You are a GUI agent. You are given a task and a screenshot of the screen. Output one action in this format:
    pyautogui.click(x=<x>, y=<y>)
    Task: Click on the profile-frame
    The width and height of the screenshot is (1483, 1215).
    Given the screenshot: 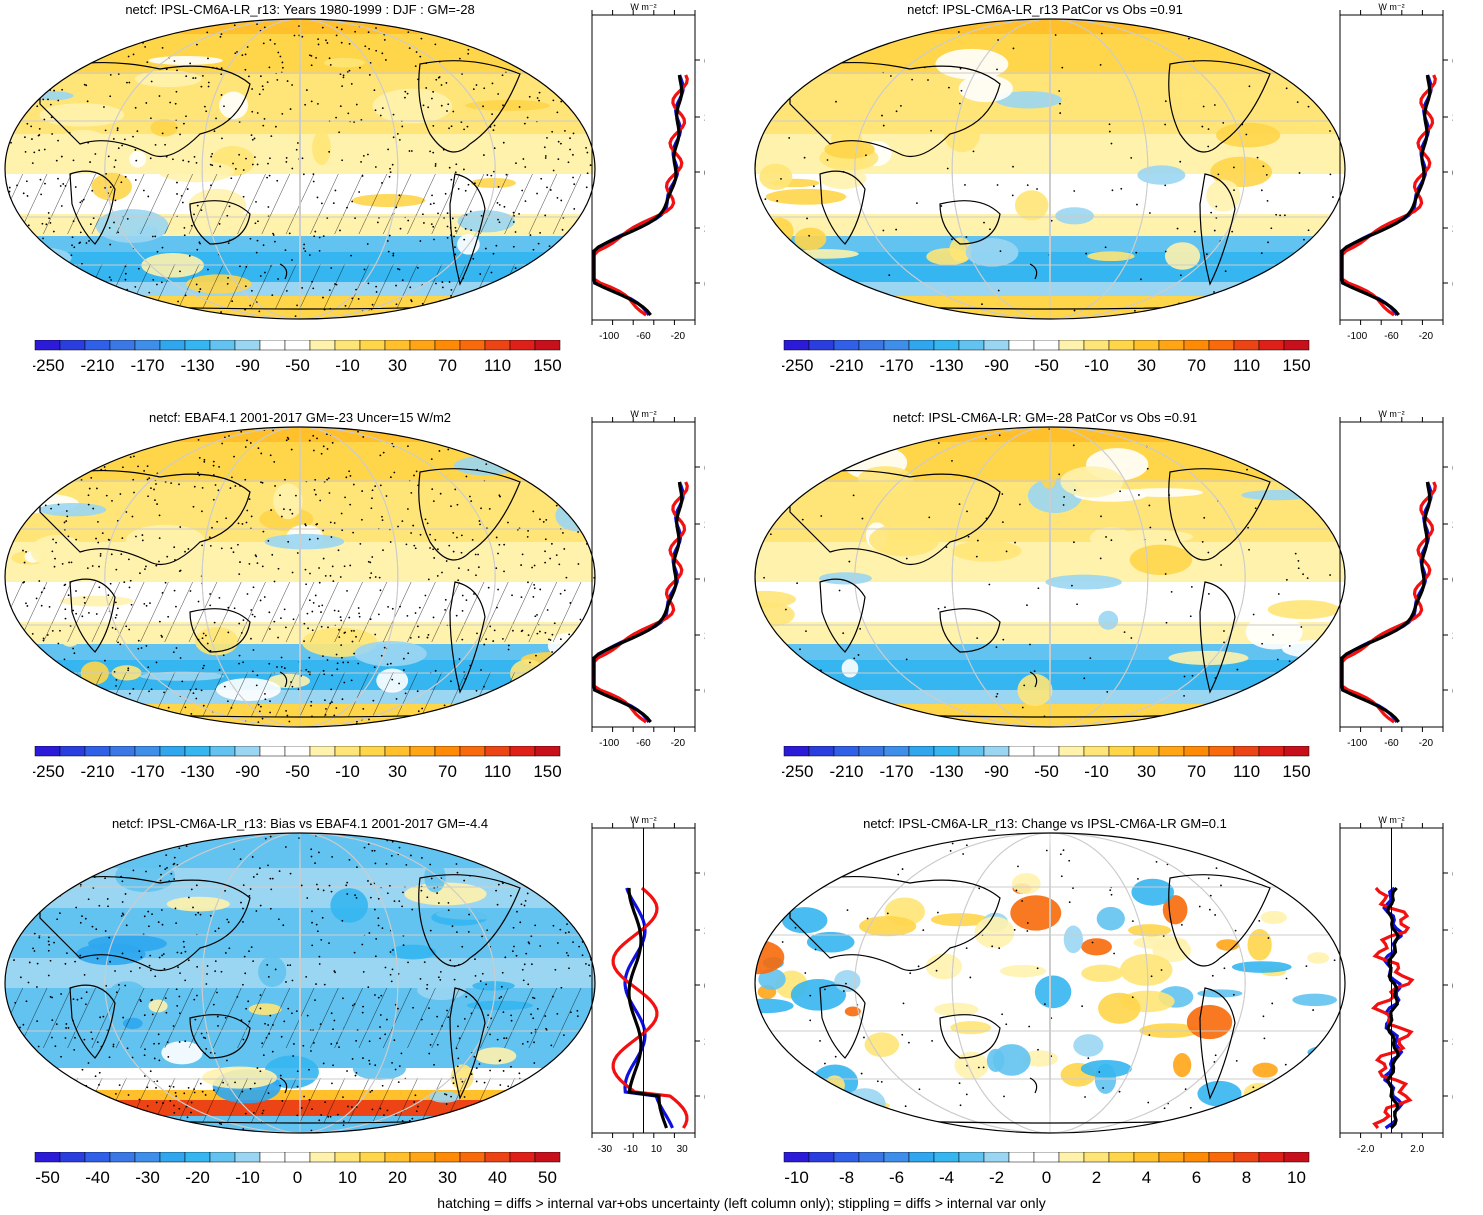 What is the action you would take?
    pyautogui.click(x=1391, y=167)
    